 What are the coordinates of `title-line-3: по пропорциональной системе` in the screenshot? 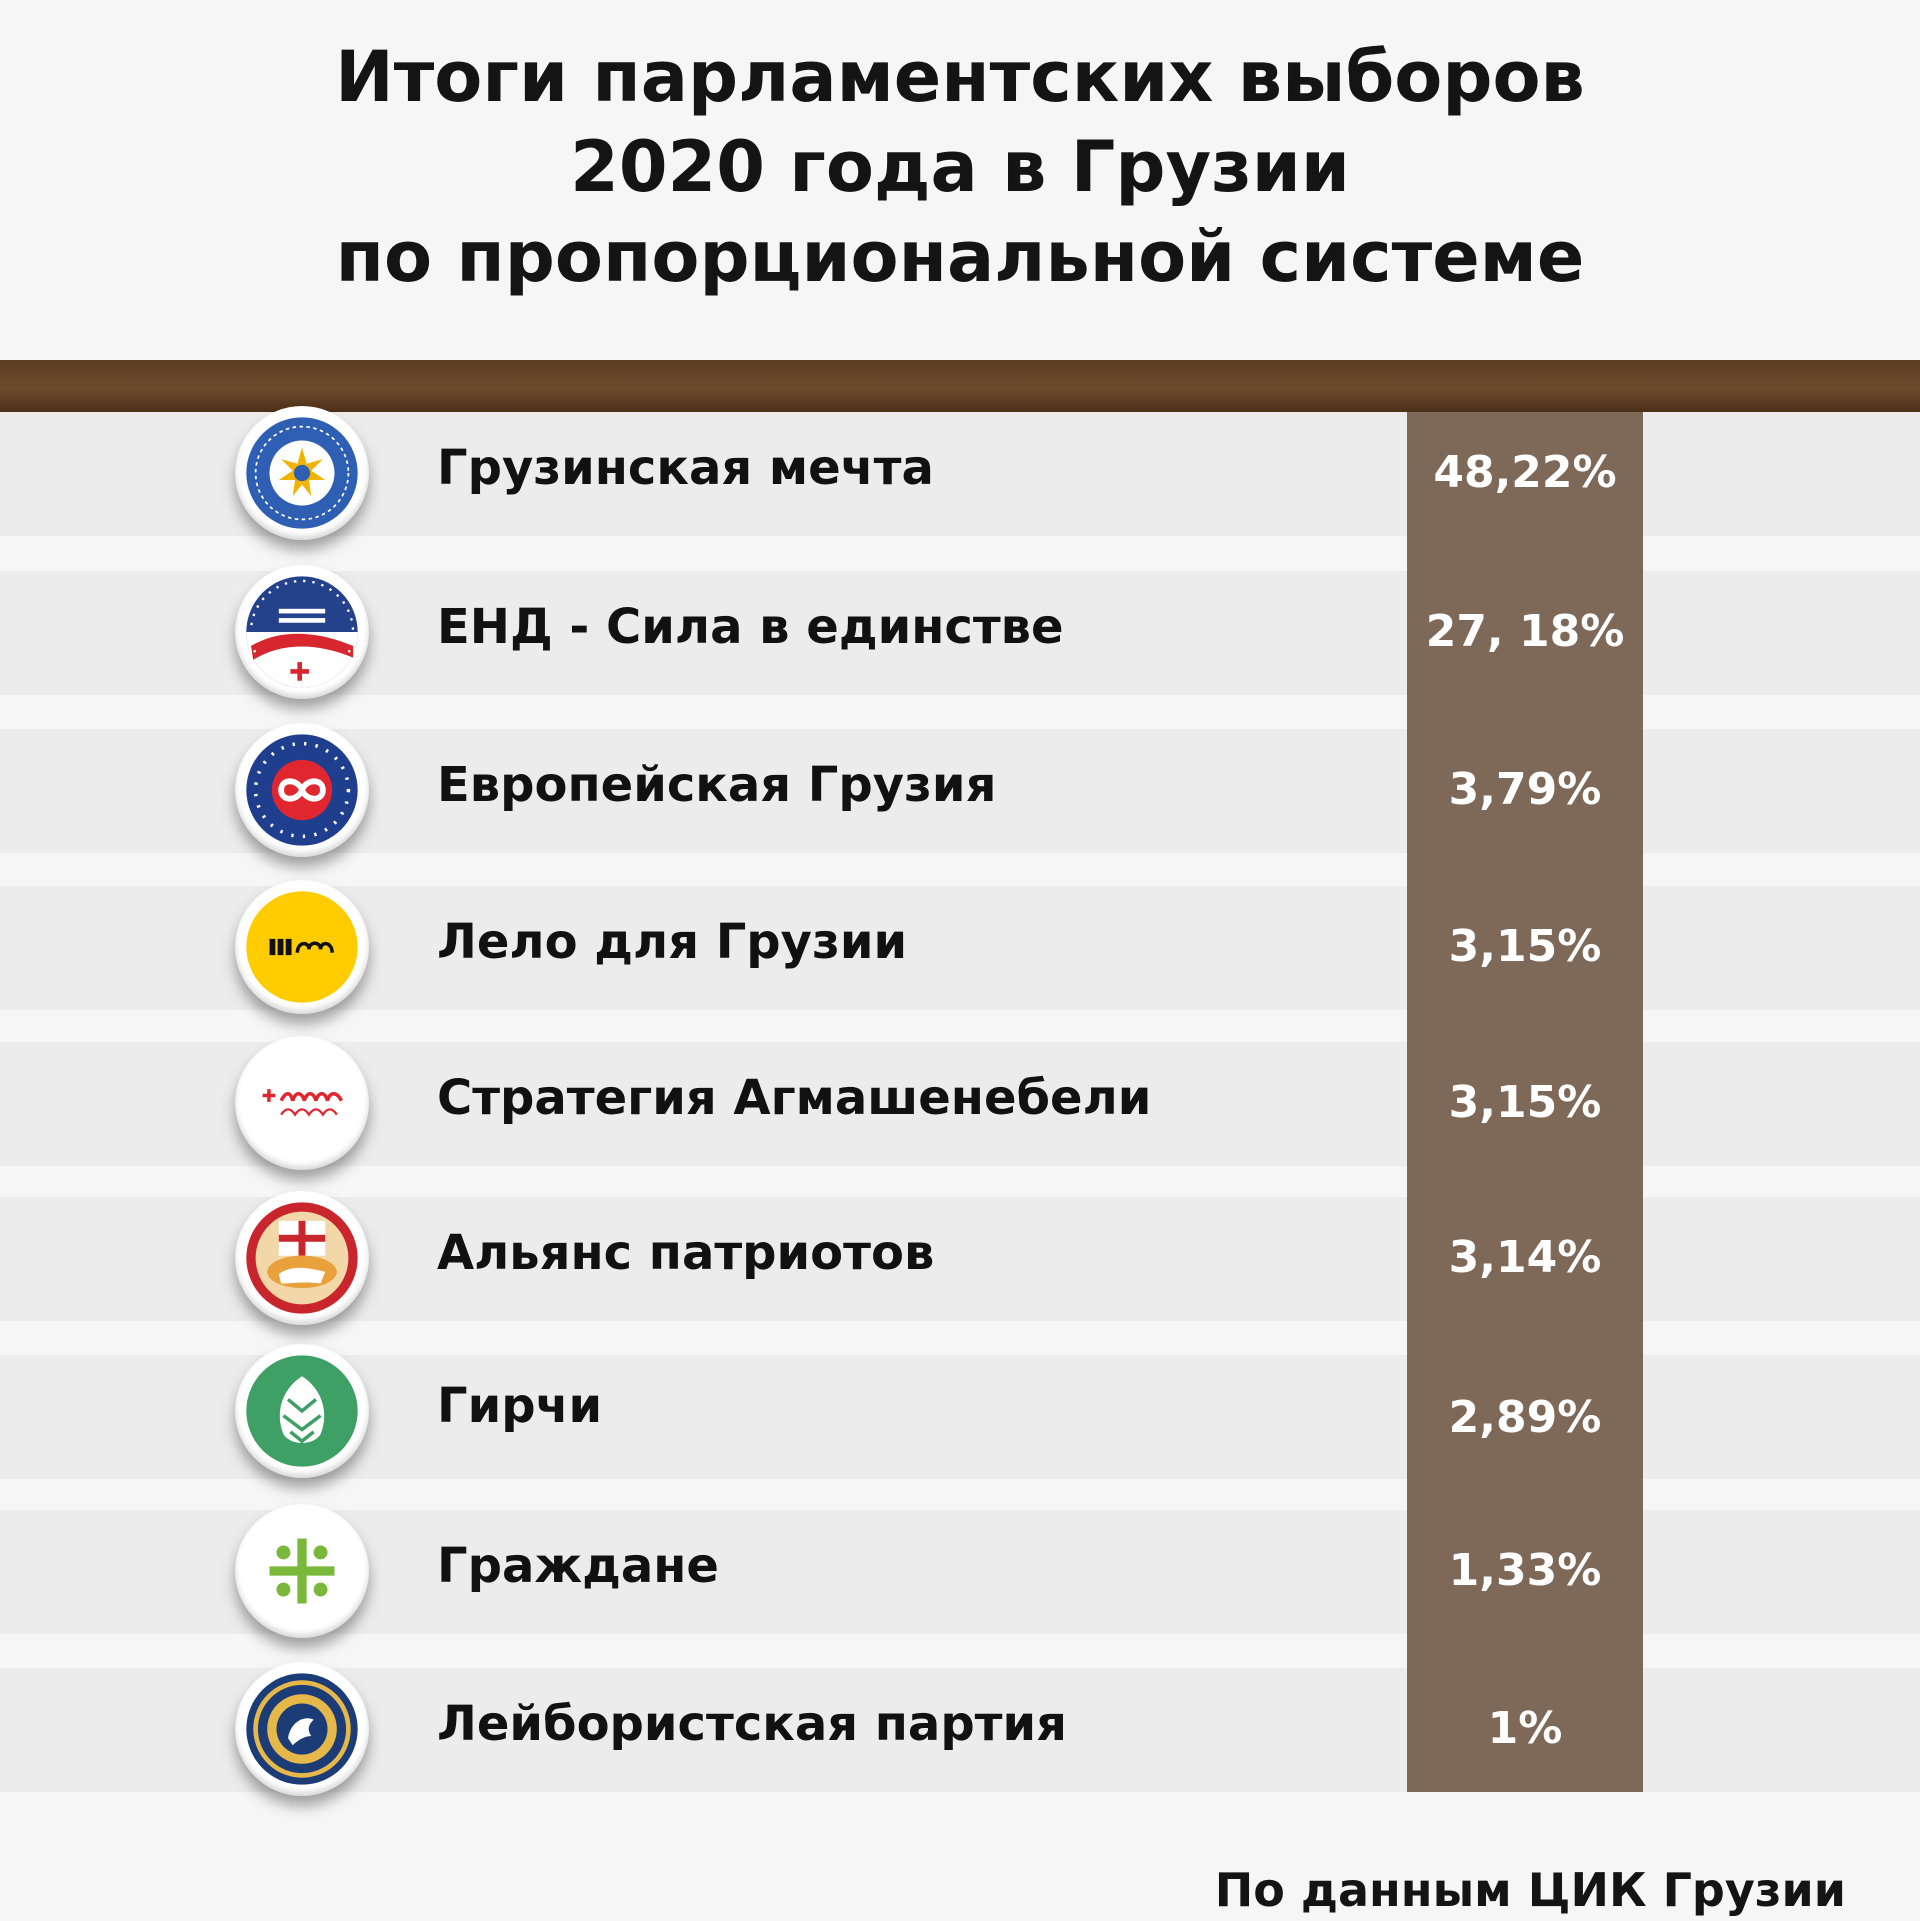 It's located at (960, 257).